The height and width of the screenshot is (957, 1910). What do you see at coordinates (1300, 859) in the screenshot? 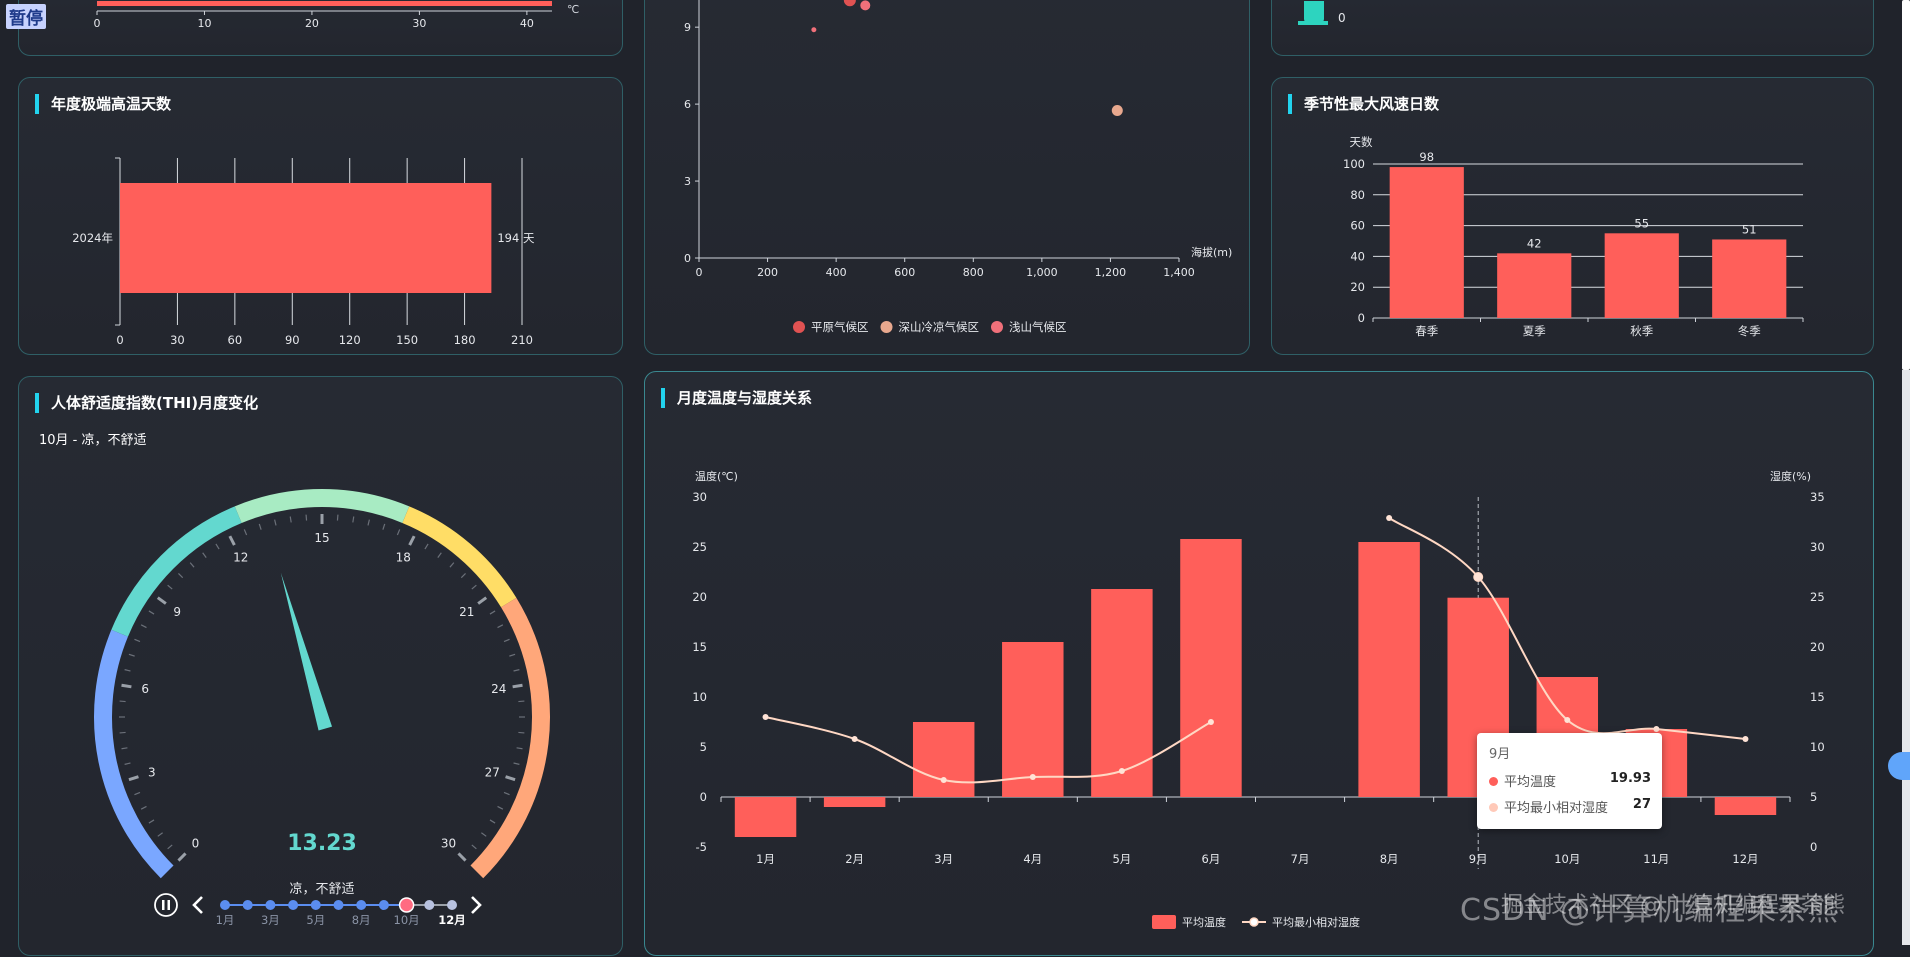
I see `x-tick-label: 7月` at bounding box center [1300, 859].